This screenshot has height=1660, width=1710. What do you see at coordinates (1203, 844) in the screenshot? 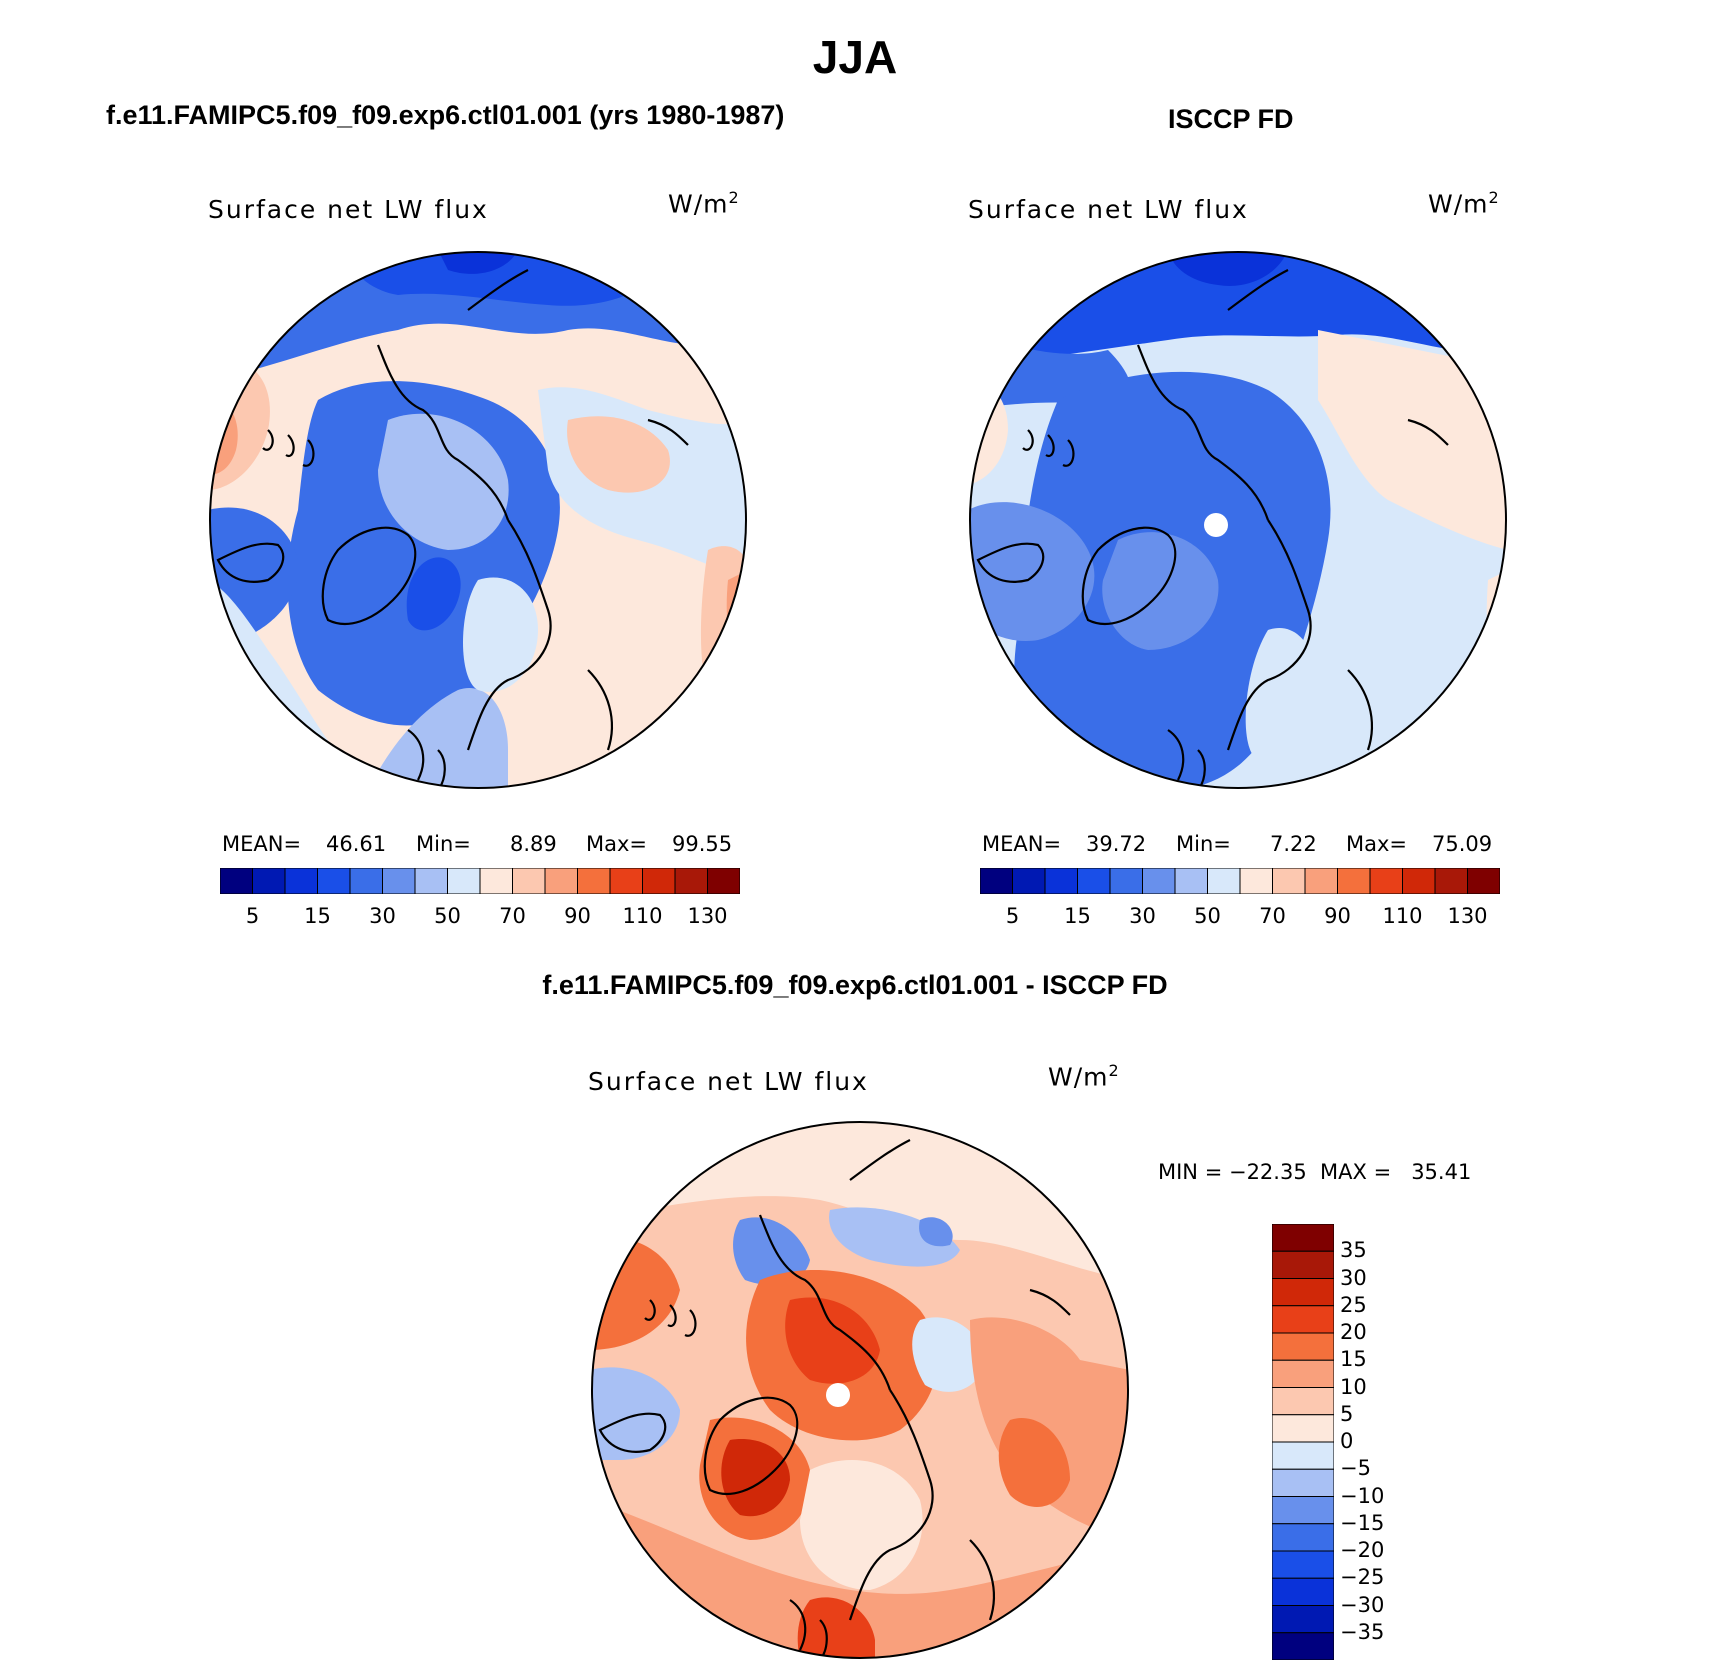
I see `obs-min-label: Min=` at bounding box center [1203, 844].